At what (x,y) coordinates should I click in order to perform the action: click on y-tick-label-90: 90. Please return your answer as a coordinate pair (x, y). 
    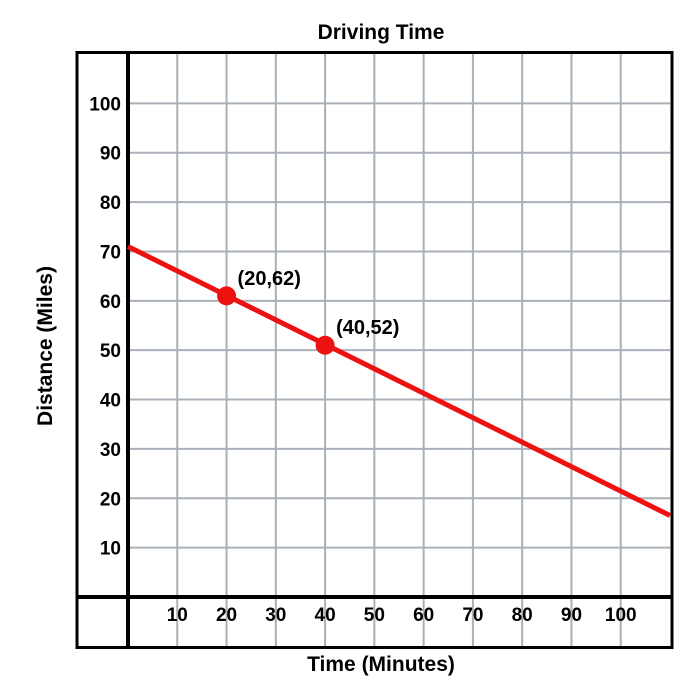
    Looking at the image, I should click on (110, 154).